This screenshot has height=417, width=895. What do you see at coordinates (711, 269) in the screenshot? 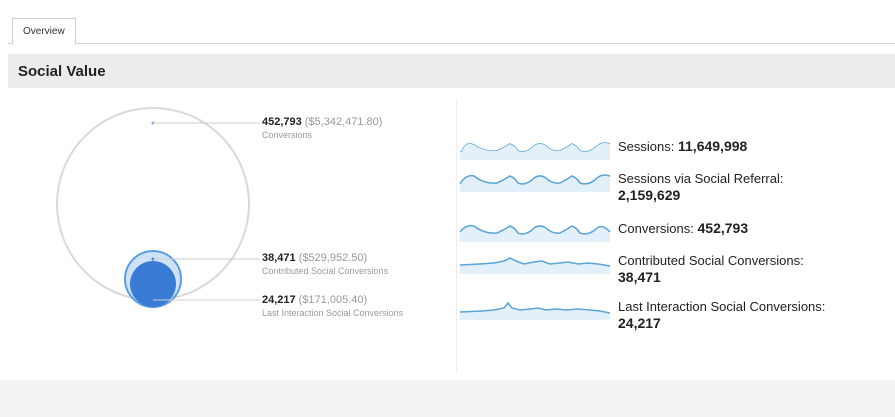
I see `contributed-metric-text: Contributed Social Conversions: 38,471` at bounding box center [711, 269].